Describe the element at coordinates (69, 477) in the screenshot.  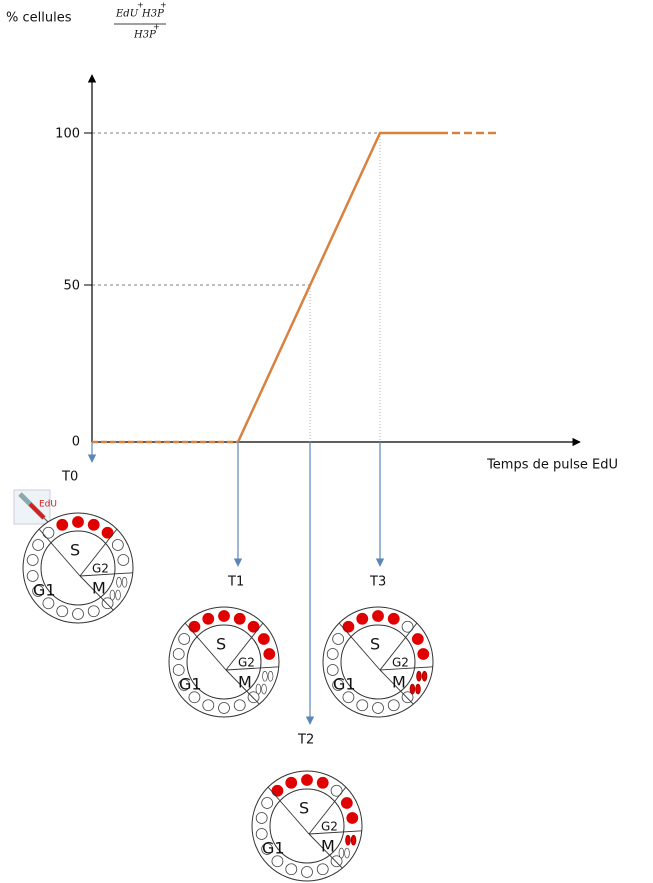
I see `time-label: T0` at that location.